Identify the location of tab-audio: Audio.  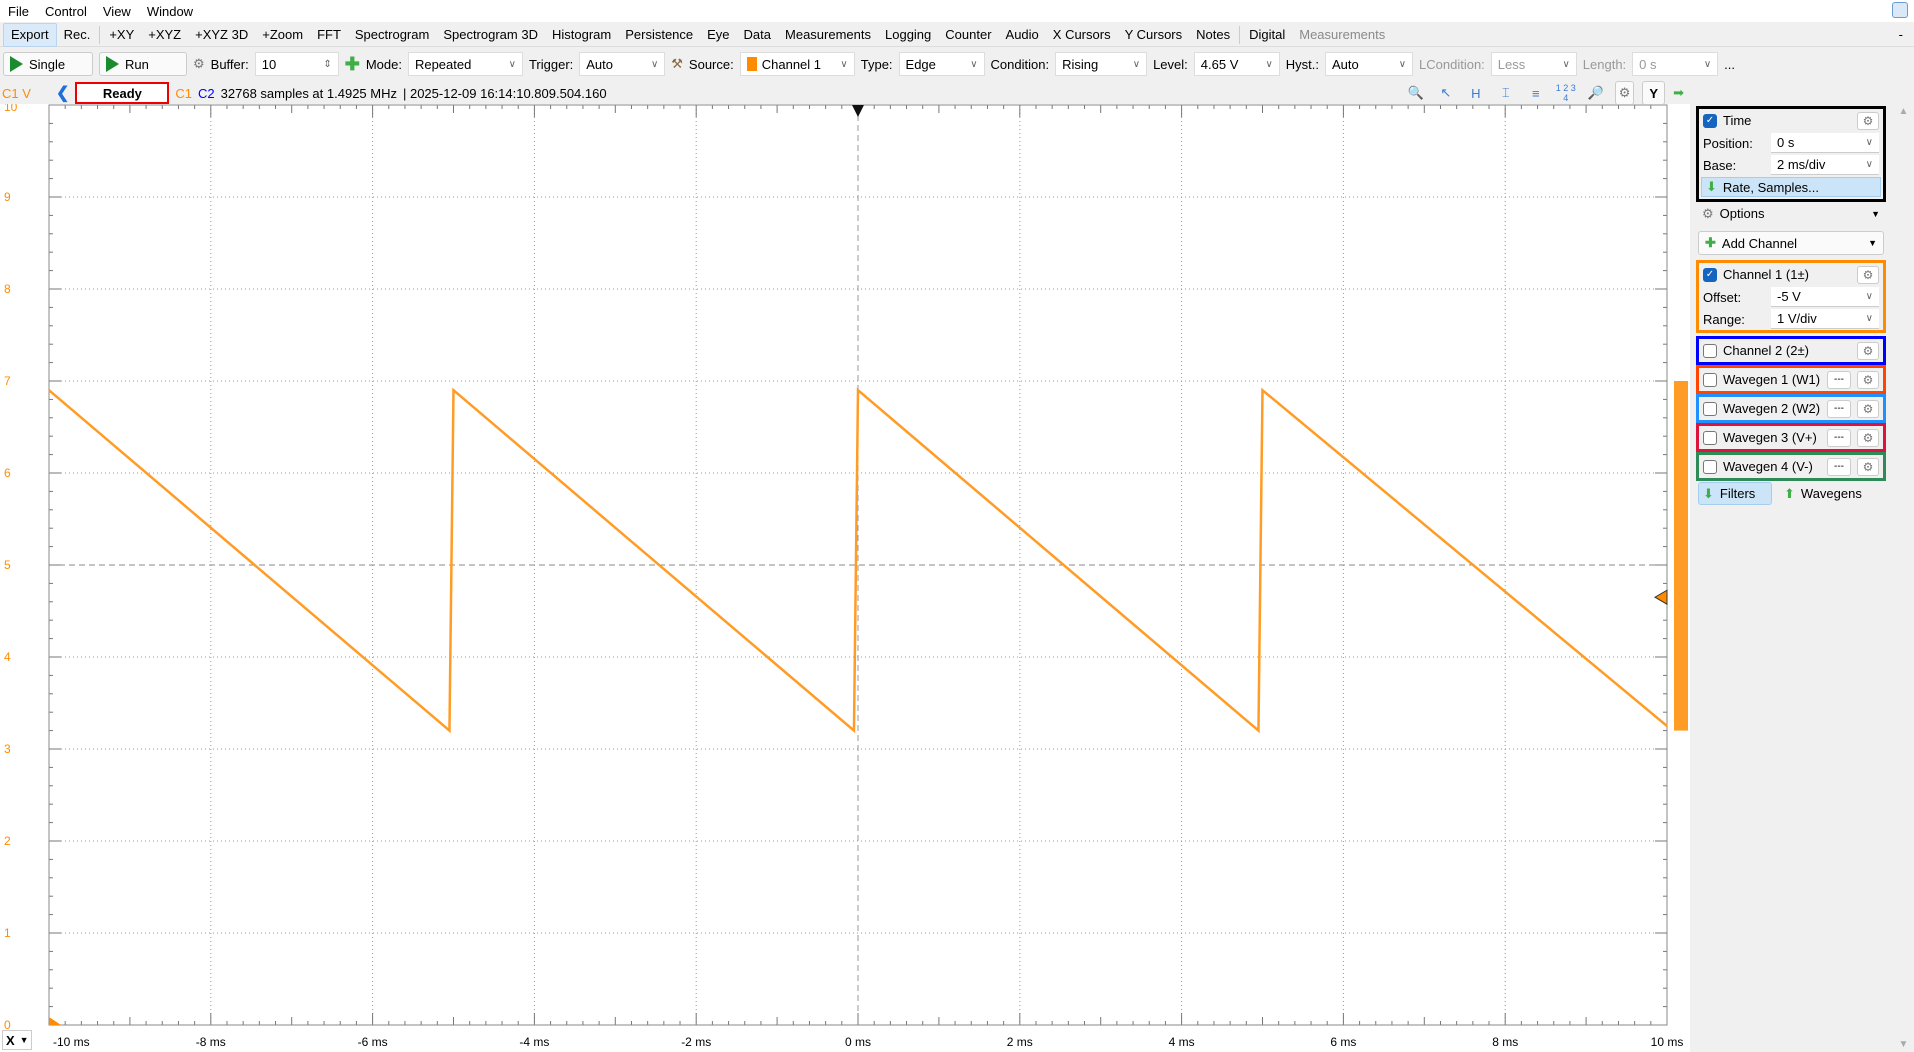
(1022, 34).